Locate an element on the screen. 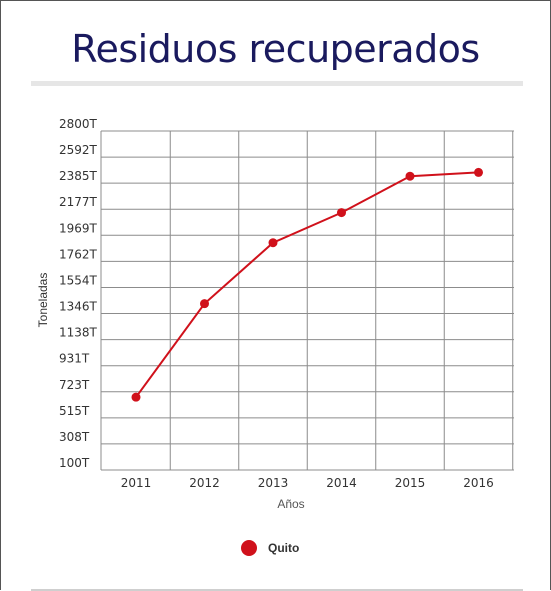  x-tick-label: 2015 is located at coordinates (410, 483).